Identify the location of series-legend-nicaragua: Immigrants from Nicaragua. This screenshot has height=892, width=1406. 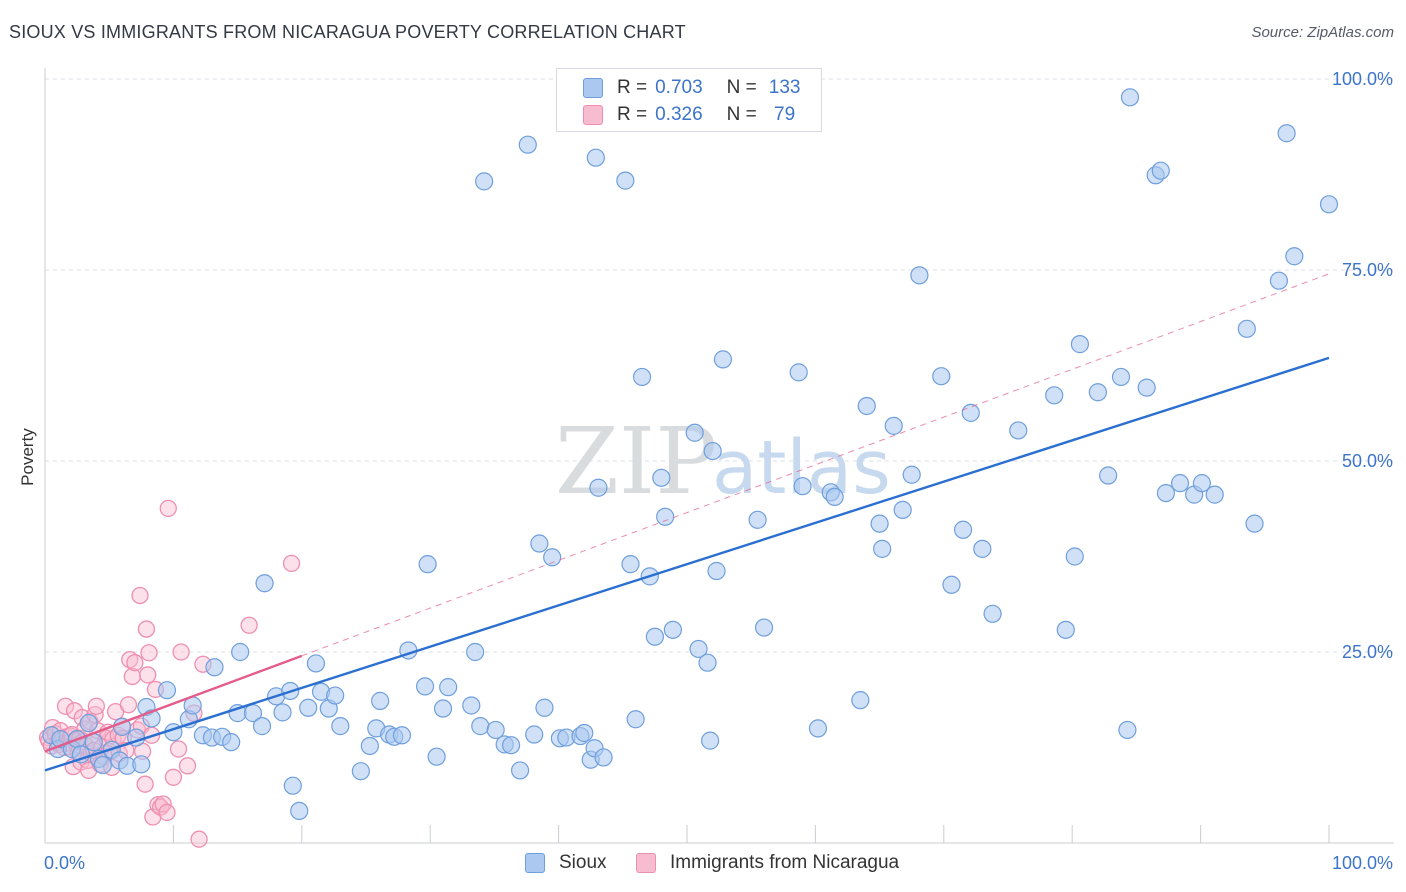
(767, 863).